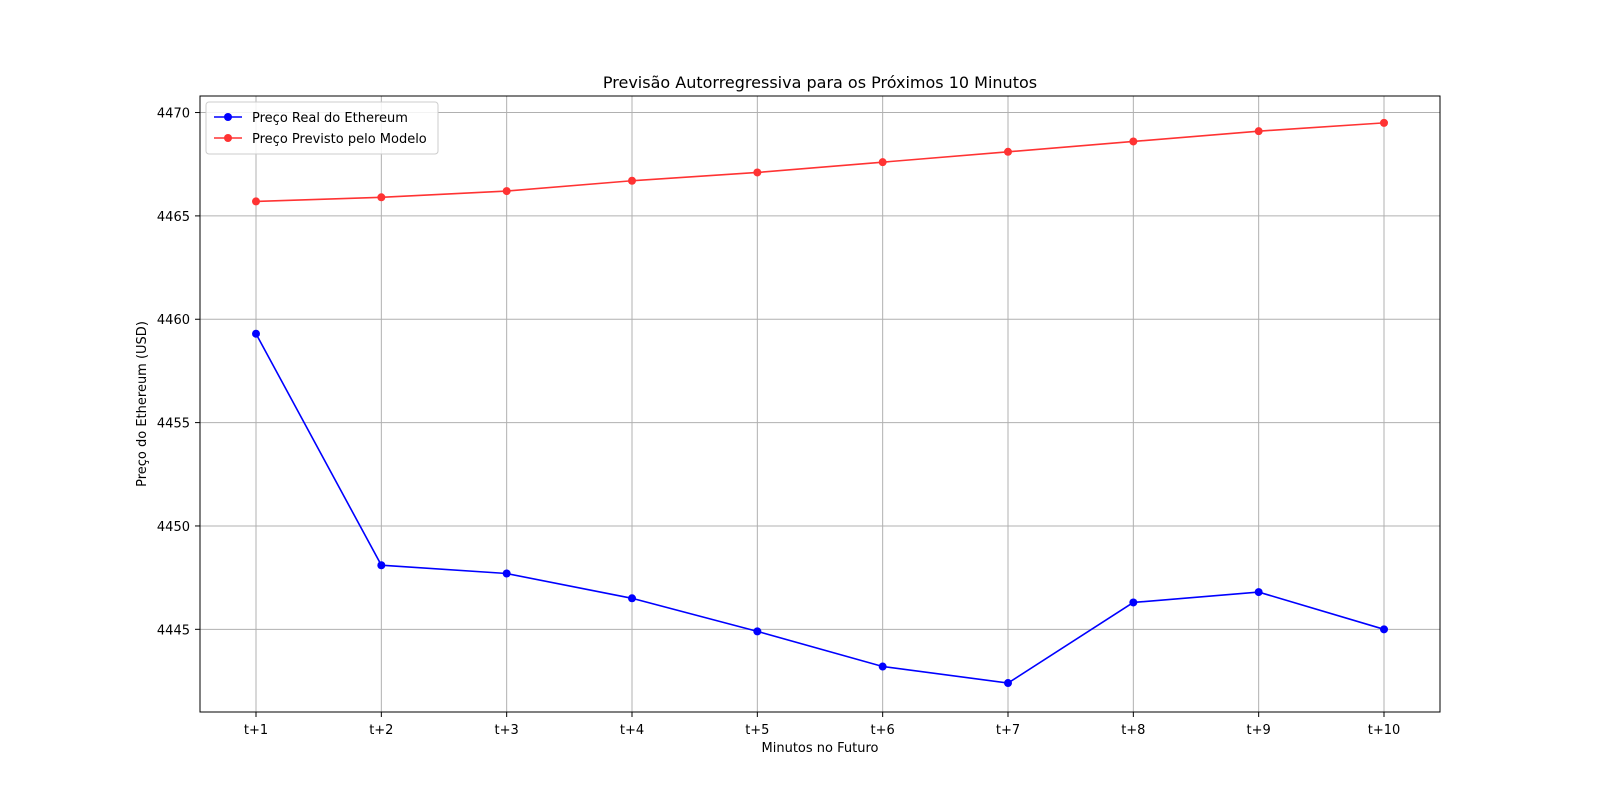  Describe the element at coordinates (173, 527) in the screenshot. I see `y-tick-label: 4450` at that location.